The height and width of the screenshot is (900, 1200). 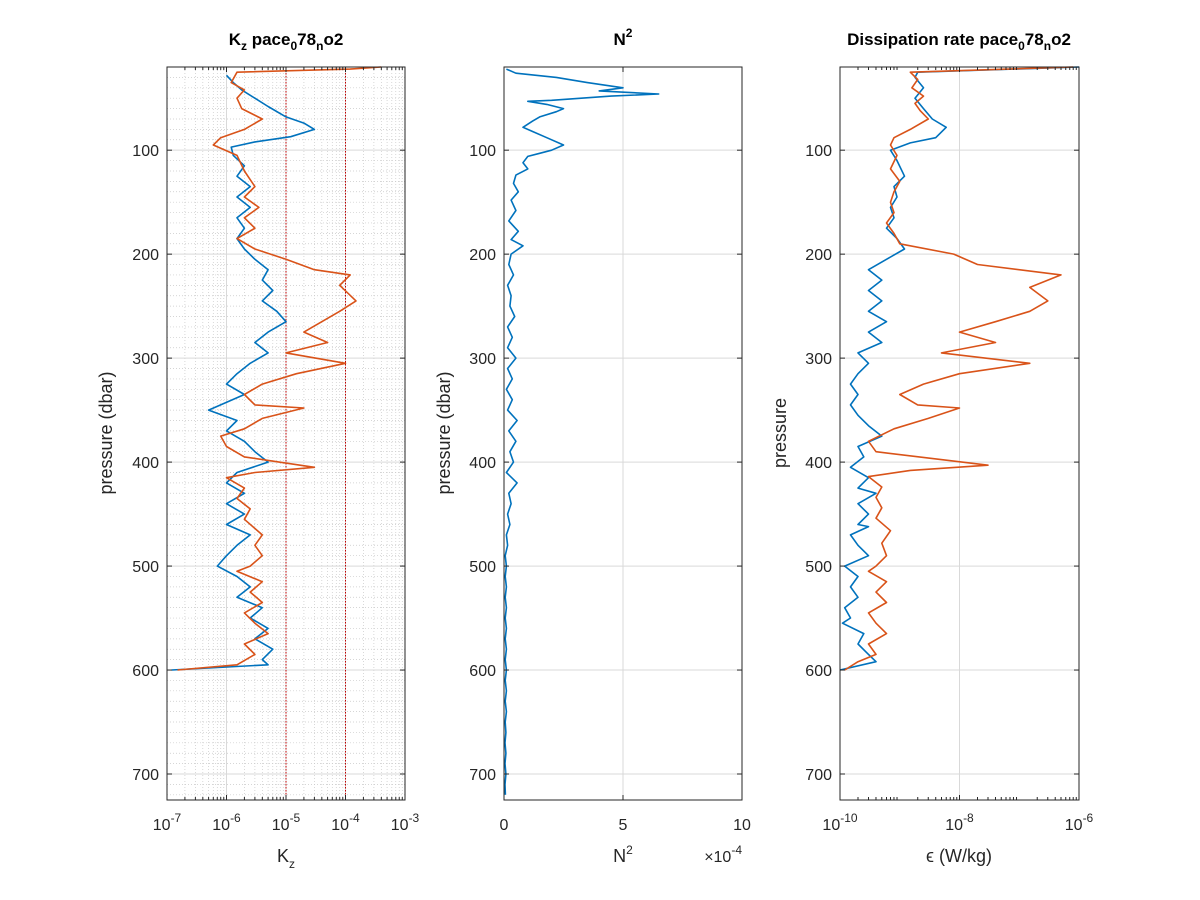 What do you see at coordinates (723, 854) in the screenshot?
I see `panel-n2-x-multiplier: ×10⁻⁴` at bounding box center [723, 854].